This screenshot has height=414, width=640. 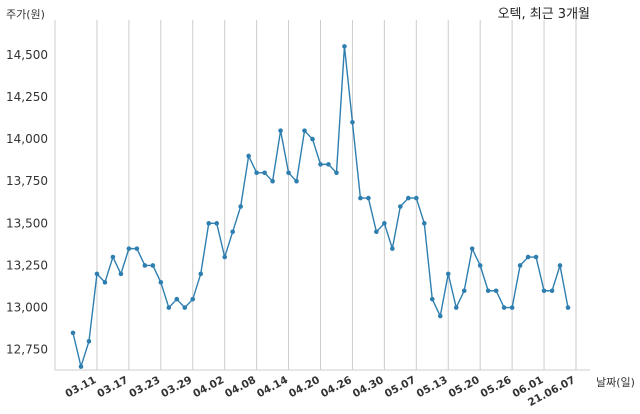 I want to click on x-tick-label: 05.26, so click(x=496, y=387).